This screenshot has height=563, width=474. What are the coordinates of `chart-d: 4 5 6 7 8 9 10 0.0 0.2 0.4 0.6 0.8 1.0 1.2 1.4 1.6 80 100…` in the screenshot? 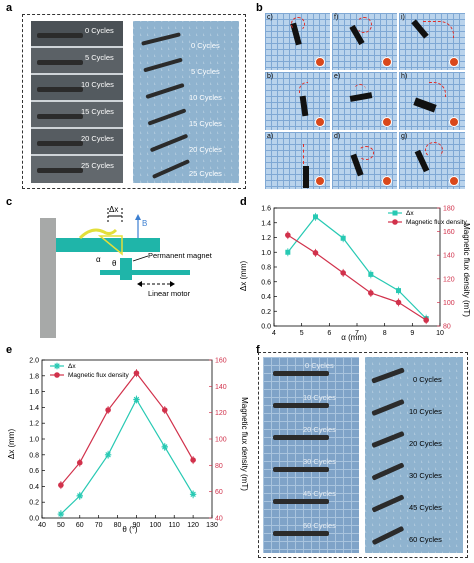 It's located at (354, 274).